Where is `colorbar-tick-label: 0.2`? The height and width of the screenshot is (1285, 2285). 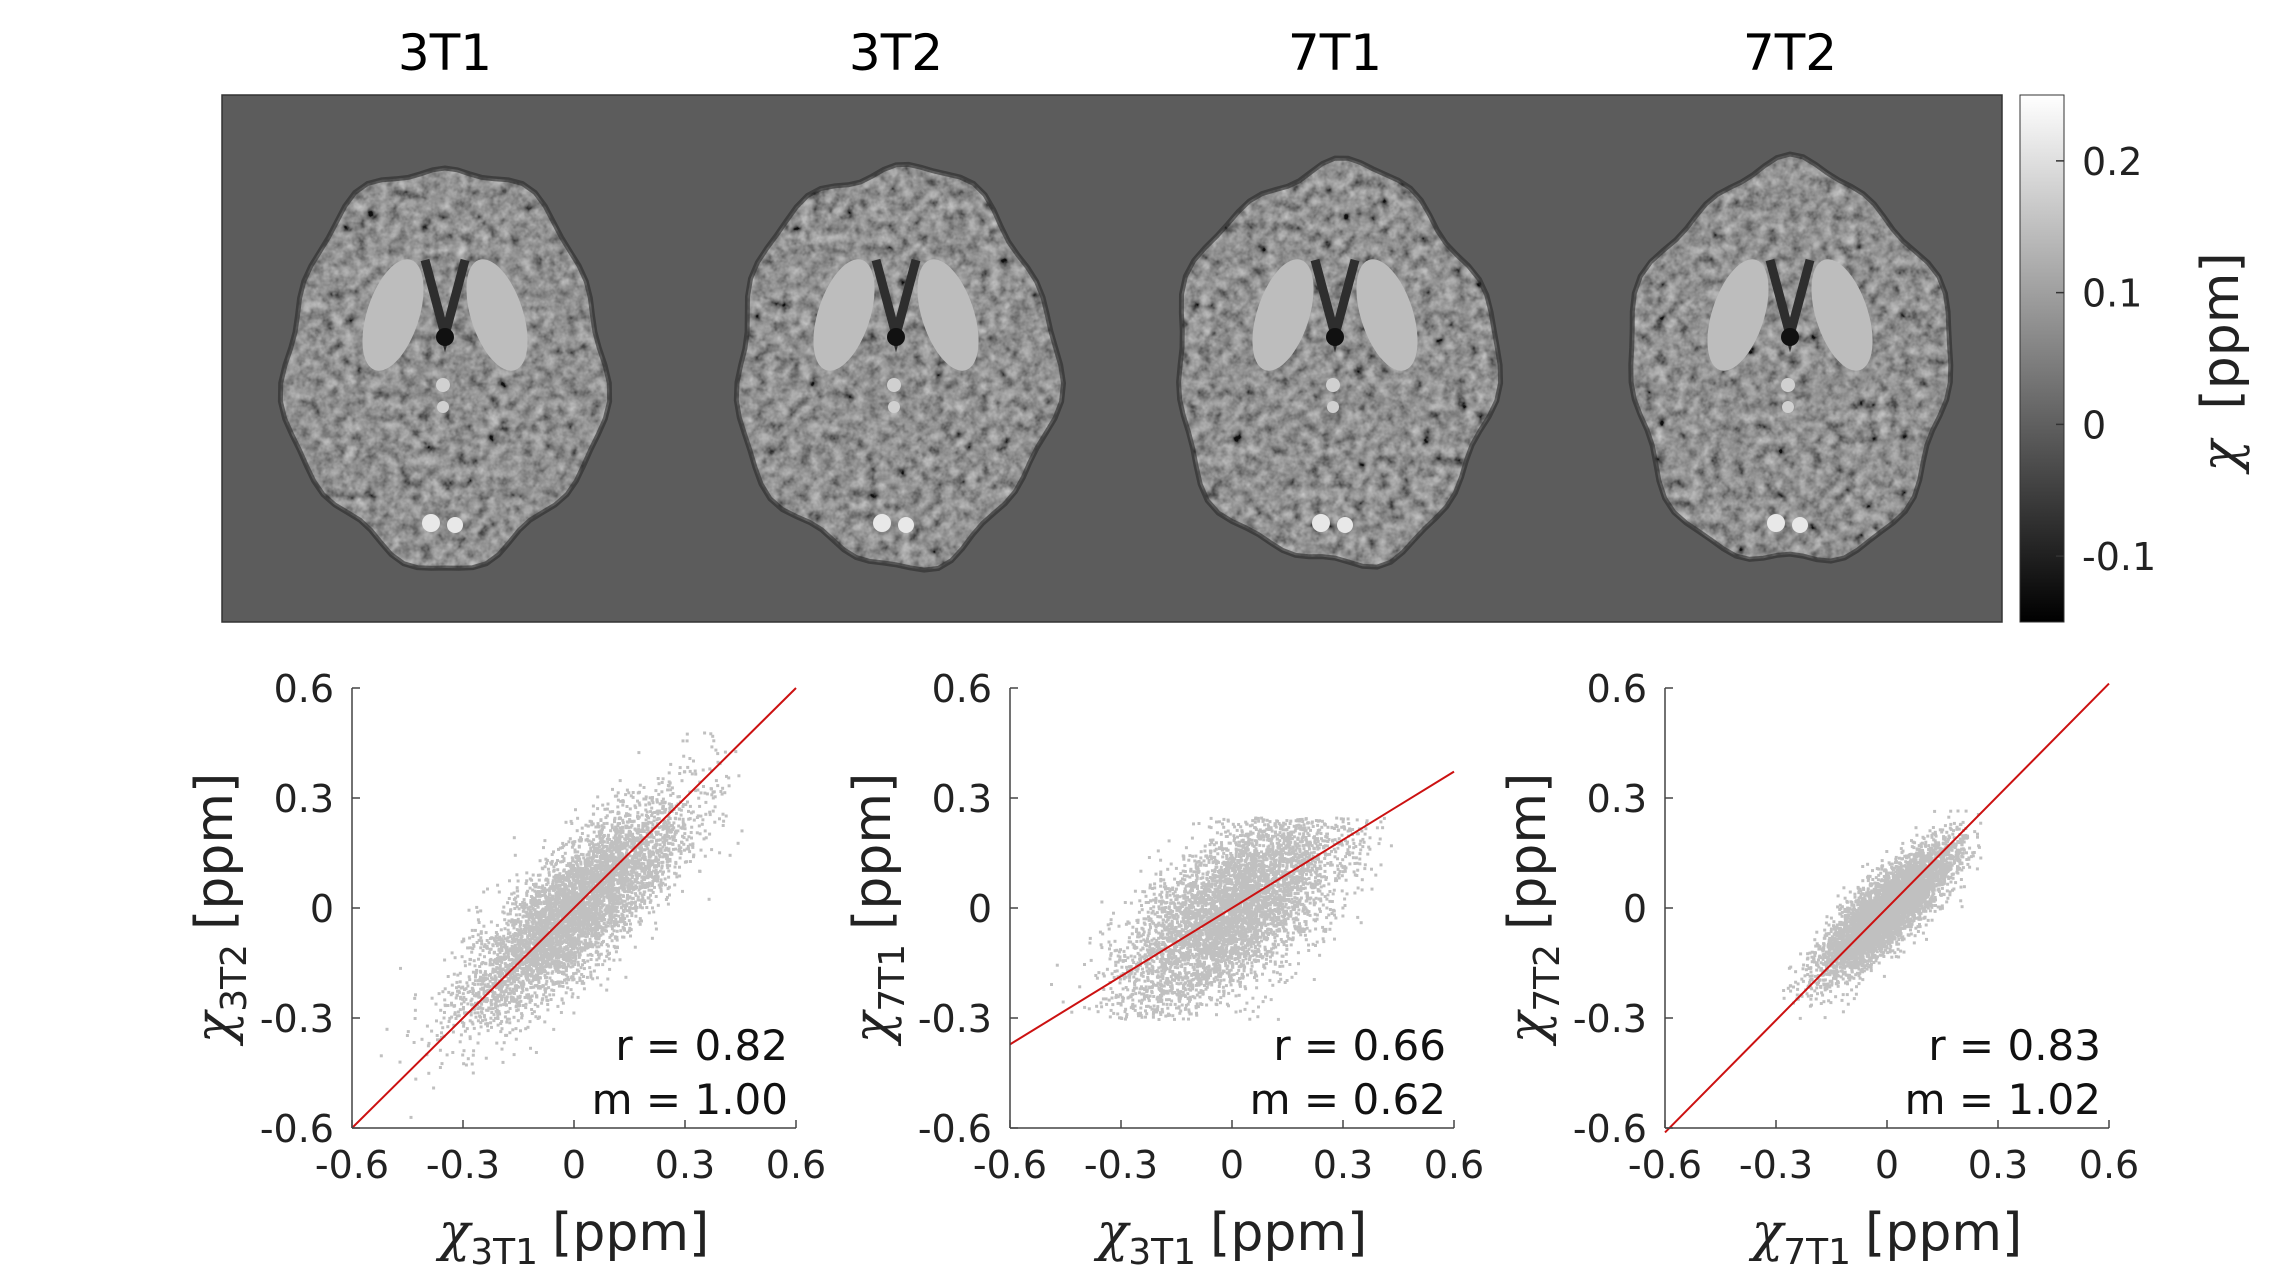
colorbar-tick-label: 0.2 is located at coordinates (2112, 162).